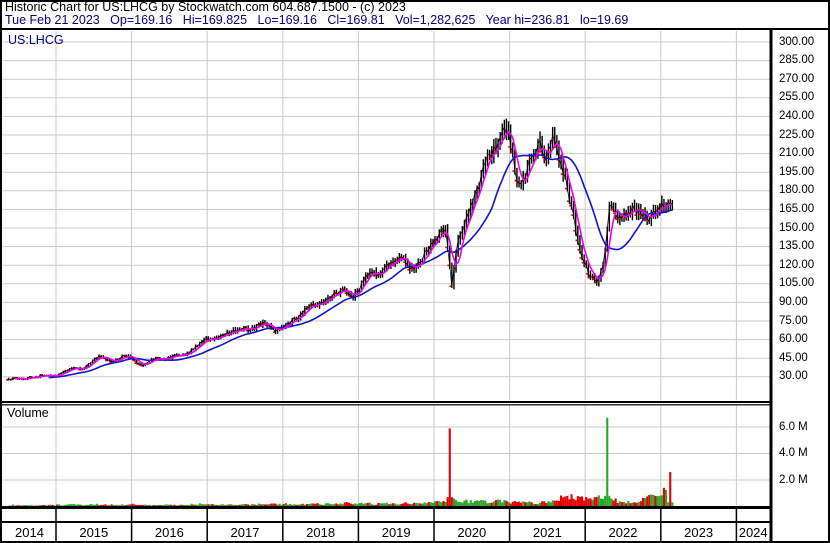 The height and width of the screenshot is (543, 830). What do you see at coordinates (797, 208) in the screenshot?
I see `price-axis-label: 165.00` at bounding box center [797, 208].